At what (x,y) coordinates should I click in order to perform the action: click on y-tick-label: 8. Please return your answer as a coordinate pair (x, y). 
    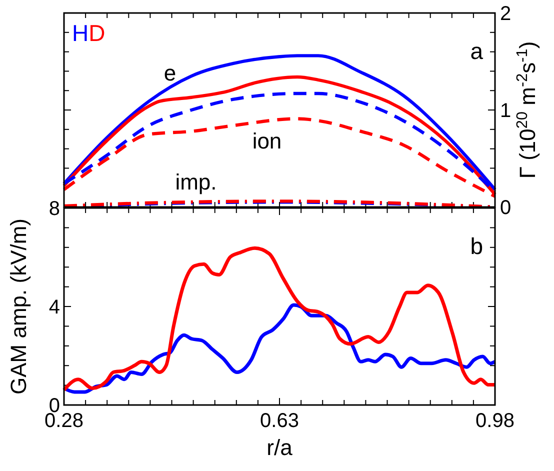
    Looking at the image, I should click on (54, 209).